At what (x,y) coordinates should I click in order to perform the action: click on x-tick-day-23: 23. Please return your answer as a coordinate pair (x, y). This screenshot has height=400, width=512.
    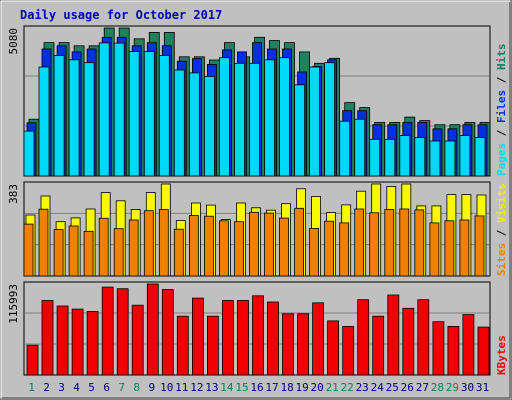
    Looking at the image, I should click on (362, 387).